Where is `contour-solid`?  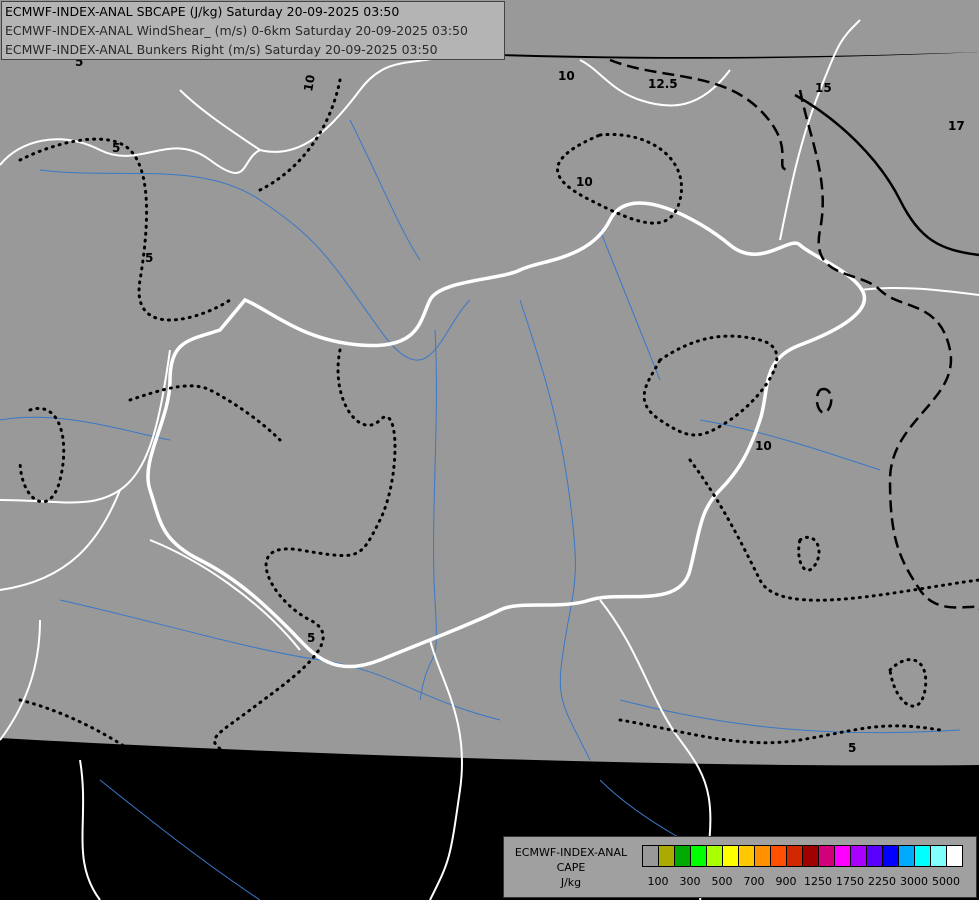
contour-solid is located at coordinates (886, 175).